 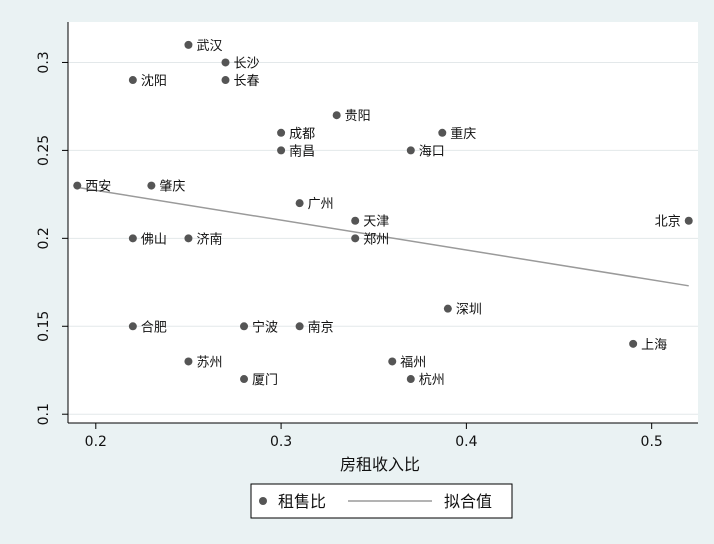 I want to click on point-label: 厦门, so click(x=265, y=380).